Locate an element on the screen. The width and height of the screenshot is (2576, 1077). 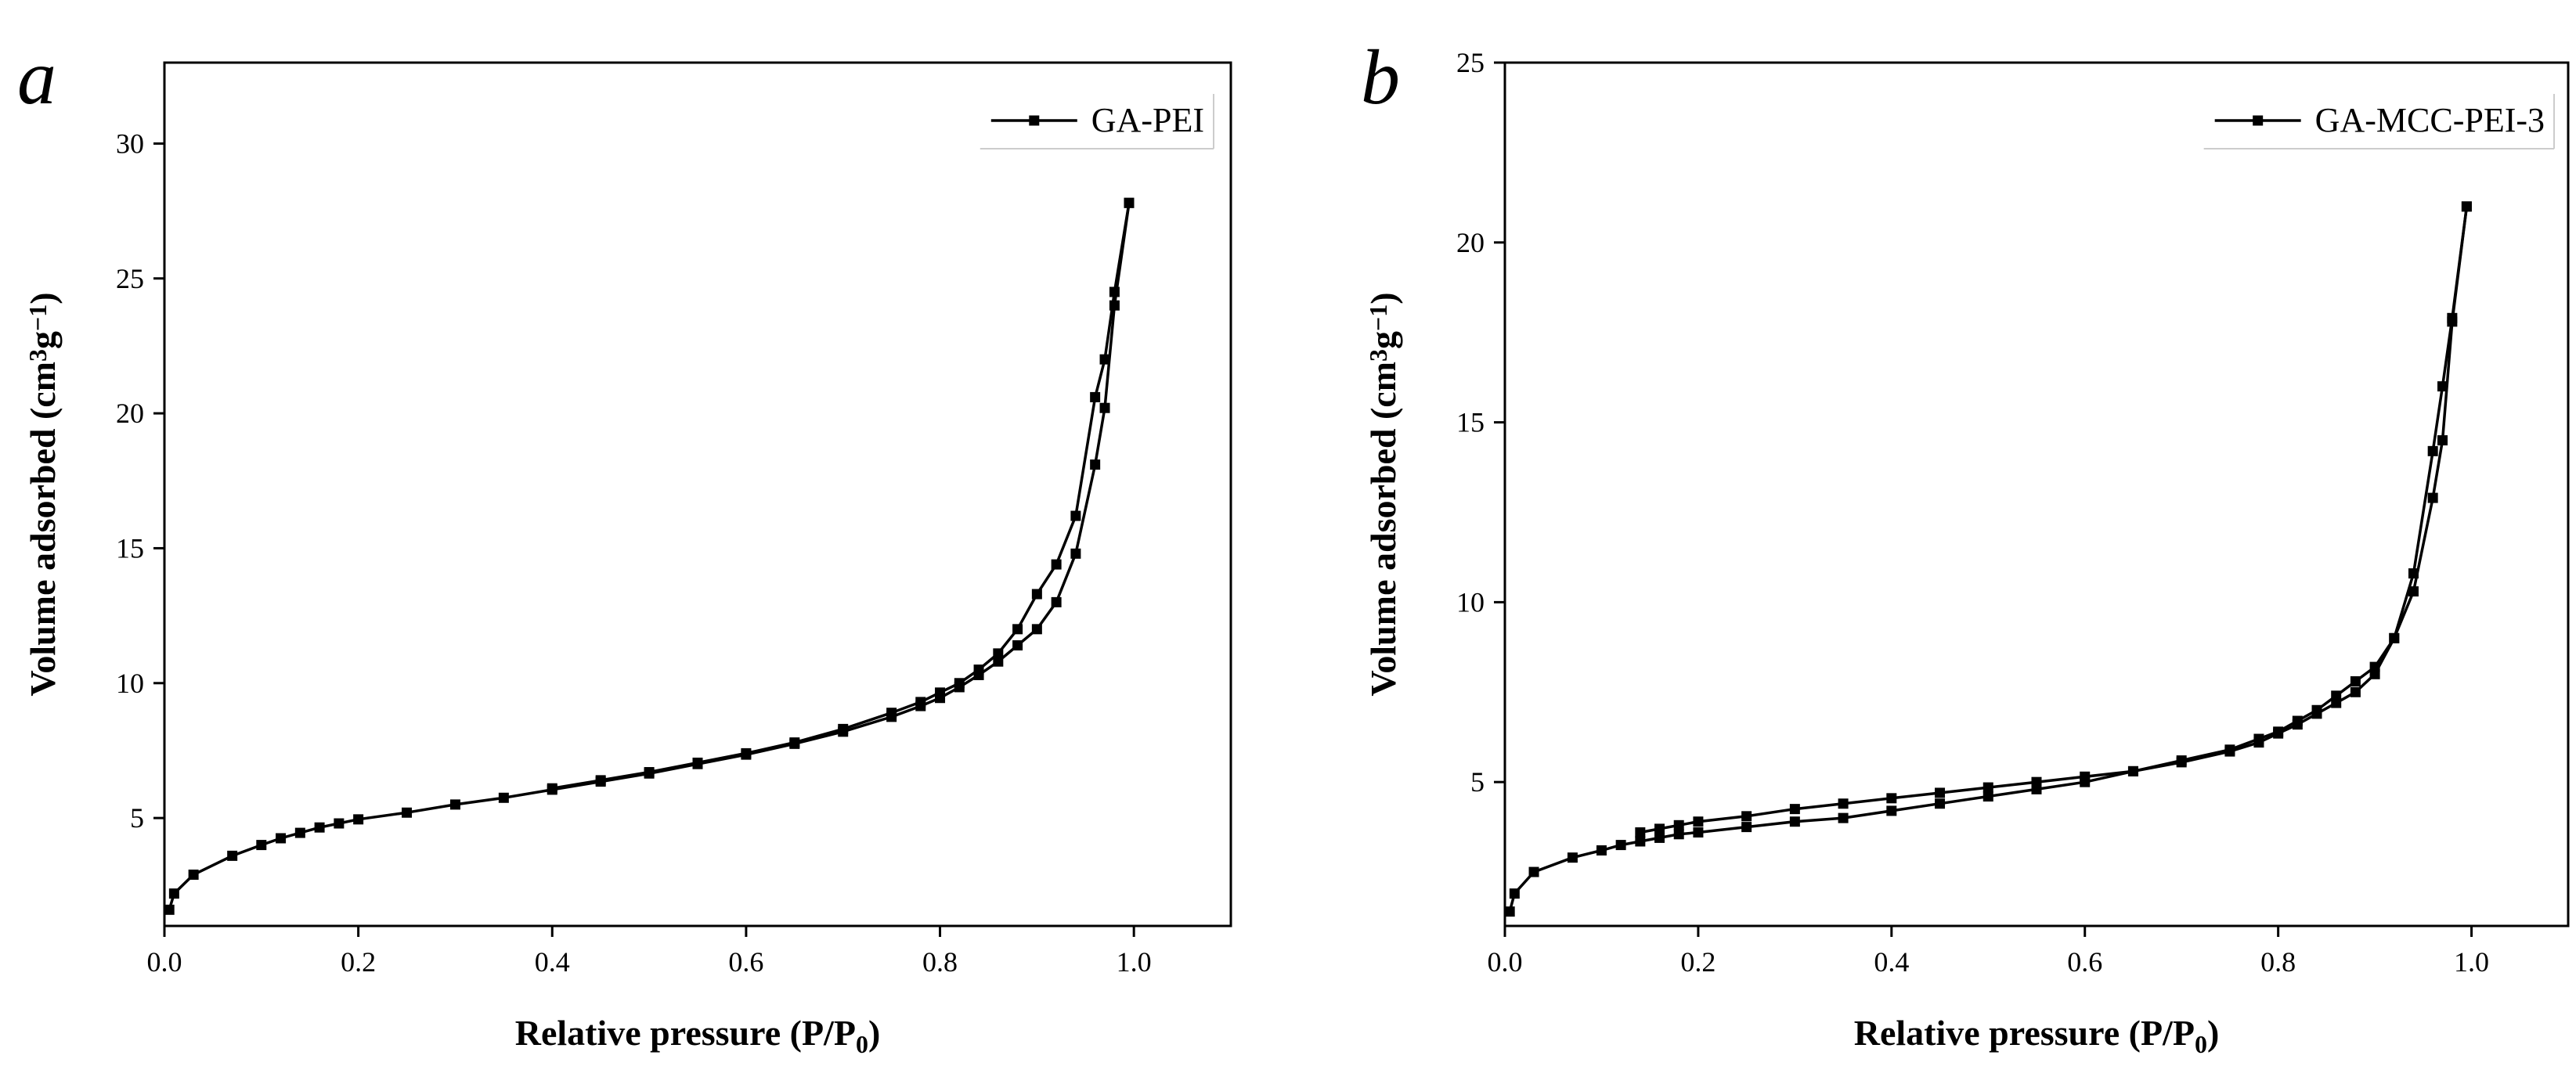
x-tick-label: 0.2 is located at coordinates (1698, 962).